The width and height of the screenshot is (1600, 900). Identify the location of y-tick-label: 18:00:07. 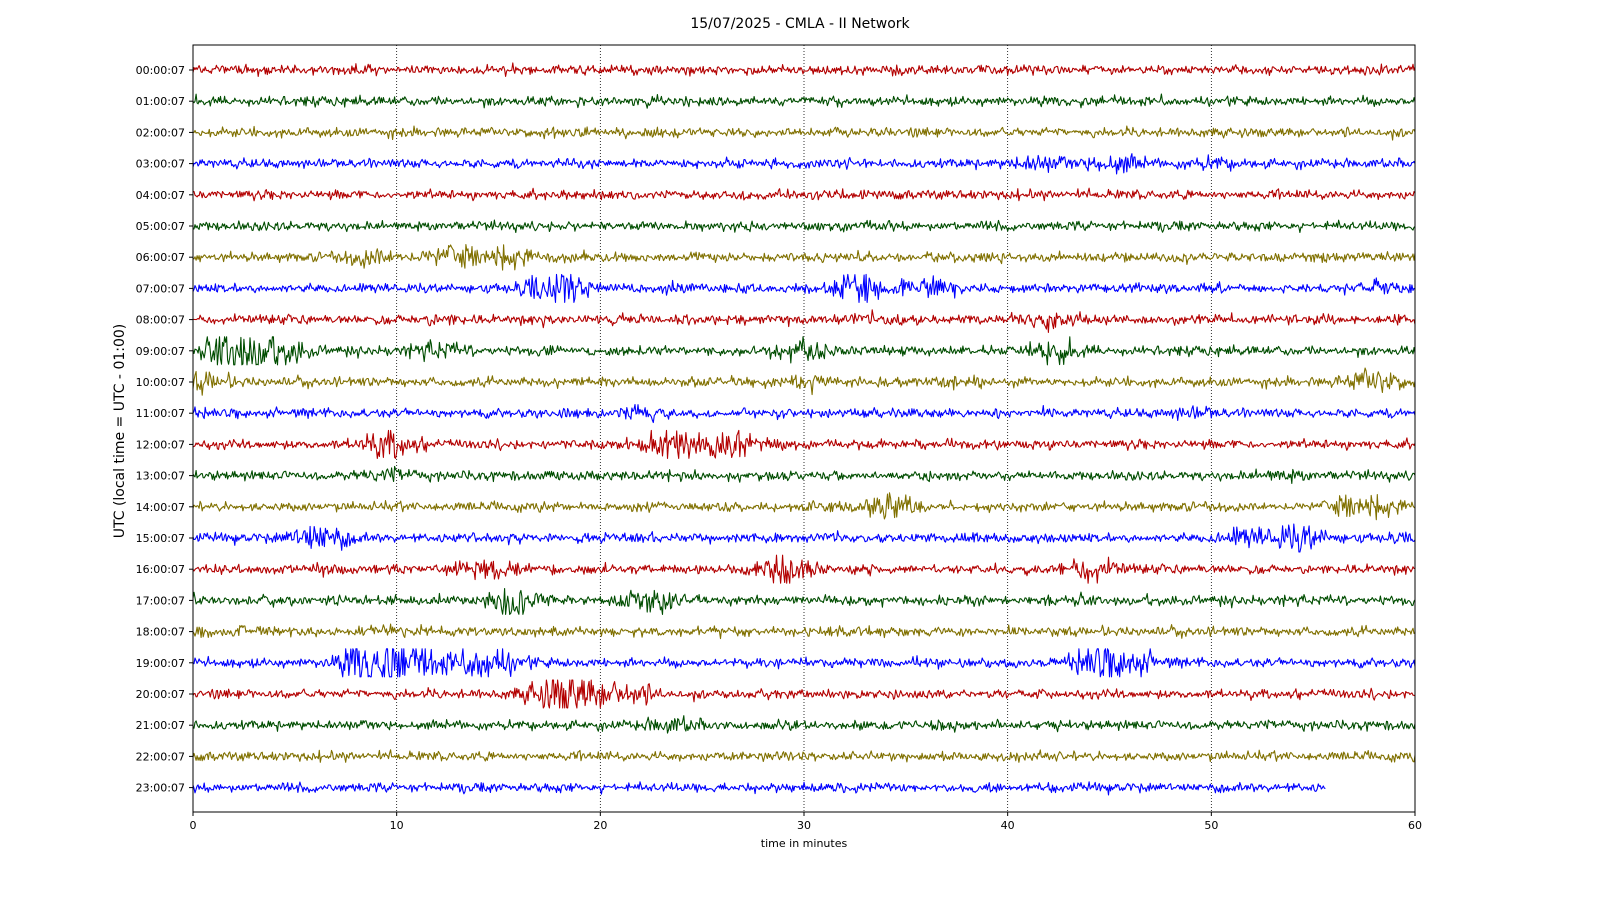
(160, 632).